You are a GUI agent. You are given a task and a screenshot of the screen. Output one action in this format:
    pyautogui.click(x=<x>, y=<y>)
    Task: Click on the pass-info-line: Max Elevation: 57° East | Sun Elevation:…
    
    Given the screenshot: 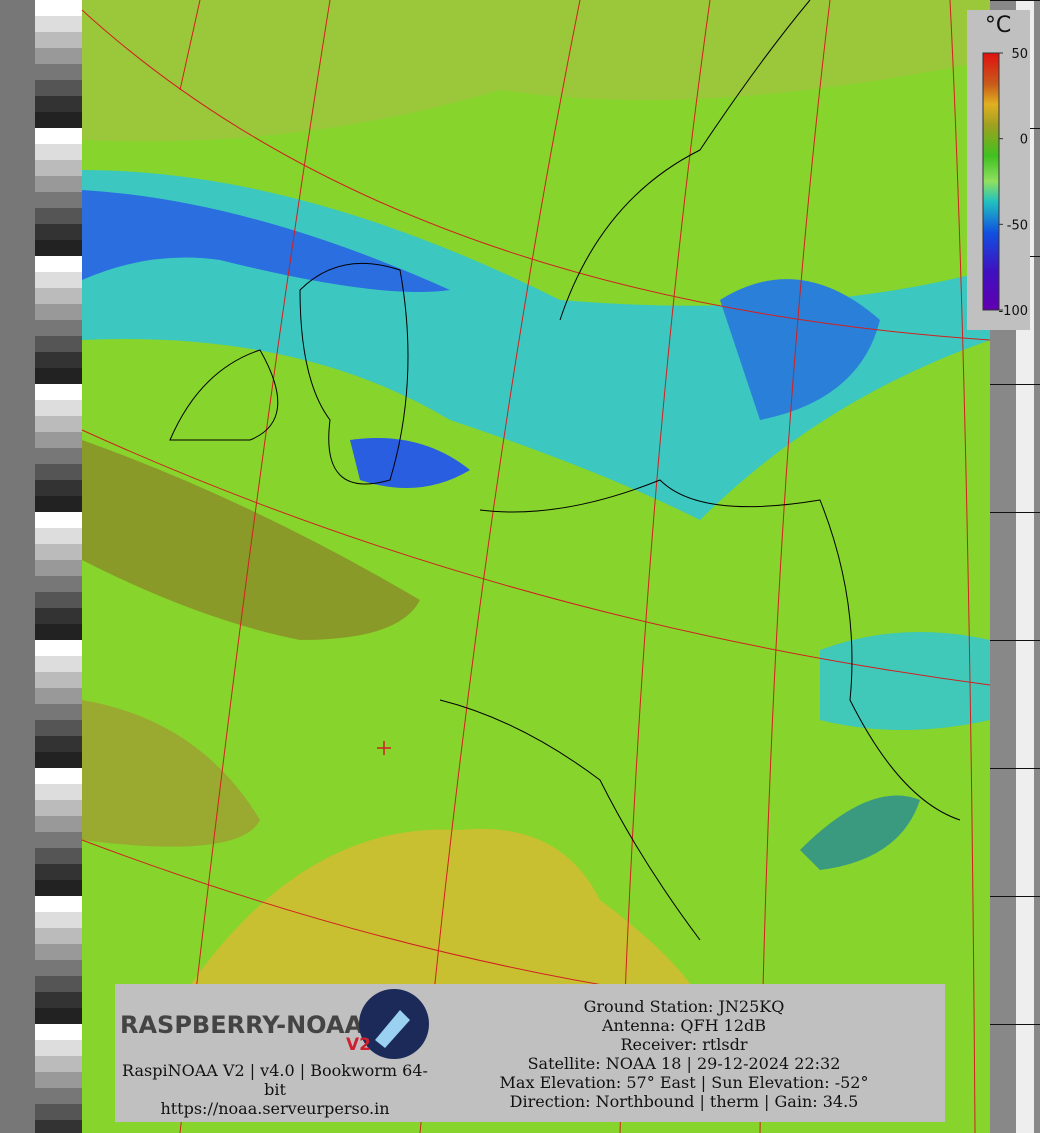 What is the action you would take?
    pyautogui.click(x=684, y=1082)
    